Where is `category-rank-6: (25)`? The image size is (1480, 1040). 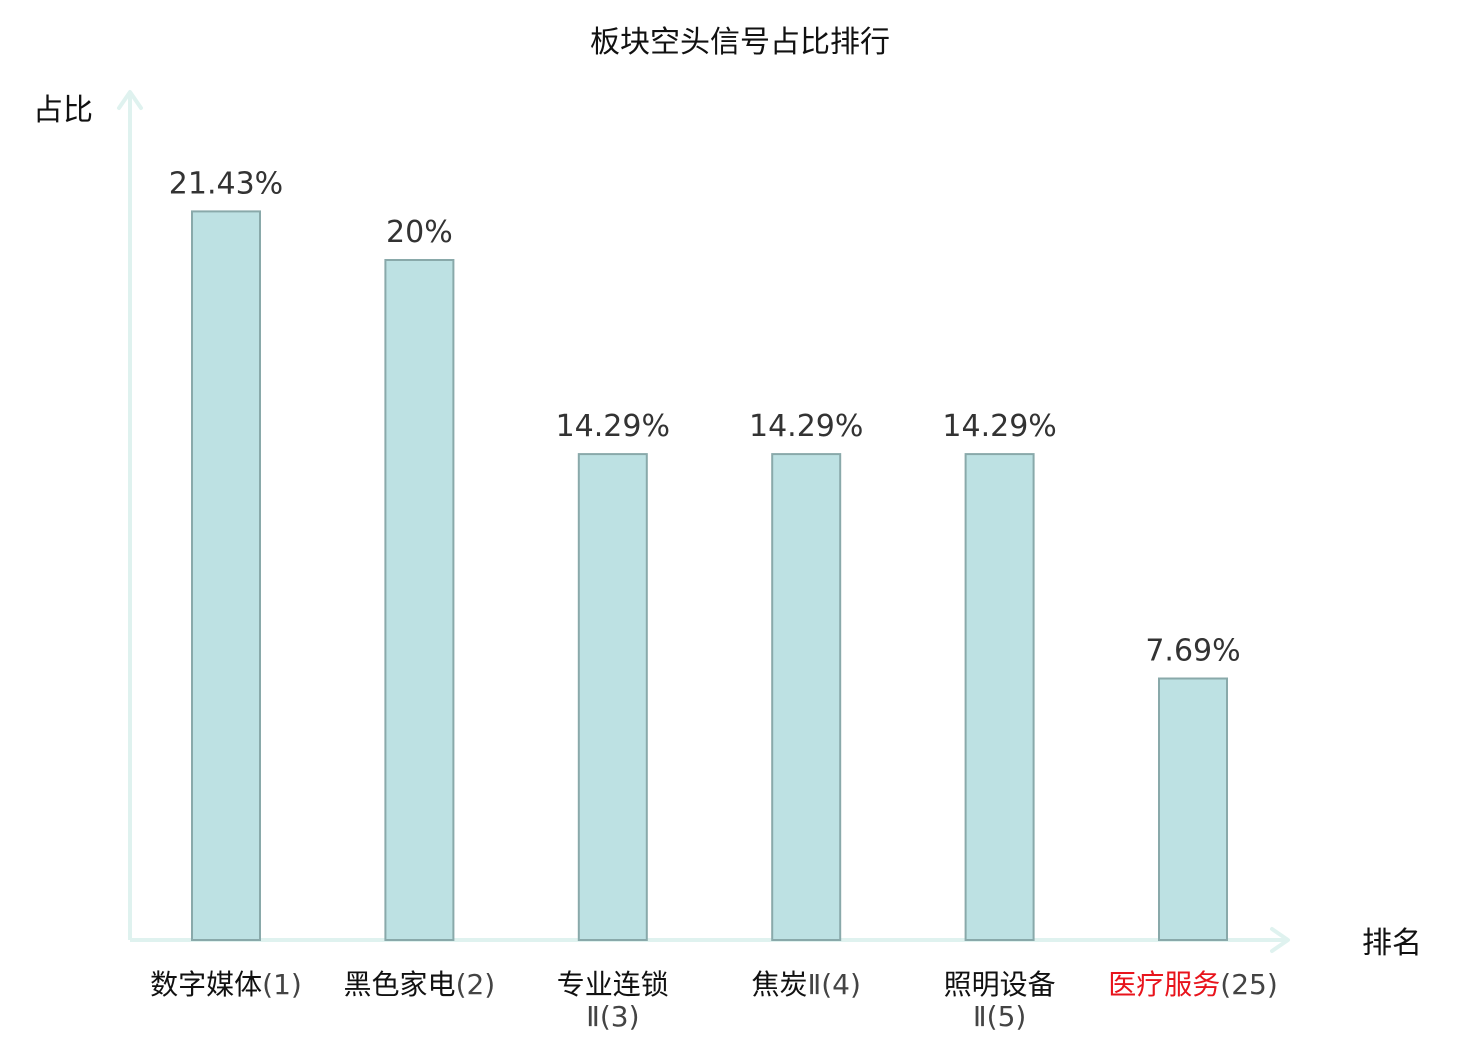
category-rank-6: (25) is located at coordinates (1248, 984).